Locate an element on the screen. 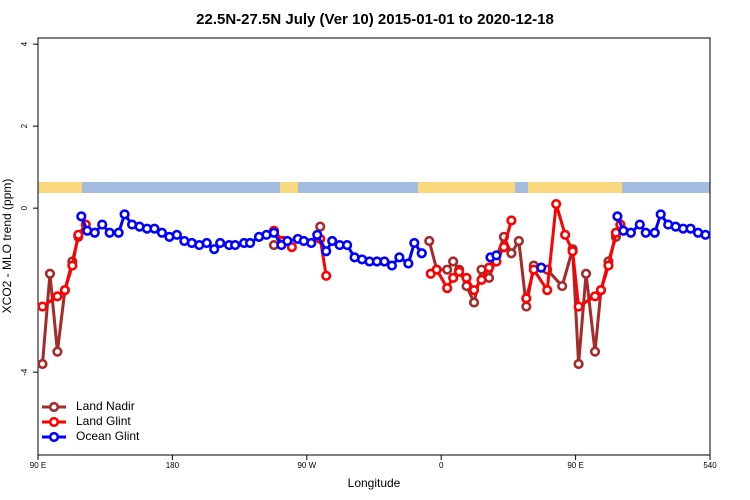 The image size is (750, 500). x-tick-label: 90 W is located at coordinates (306, 465).